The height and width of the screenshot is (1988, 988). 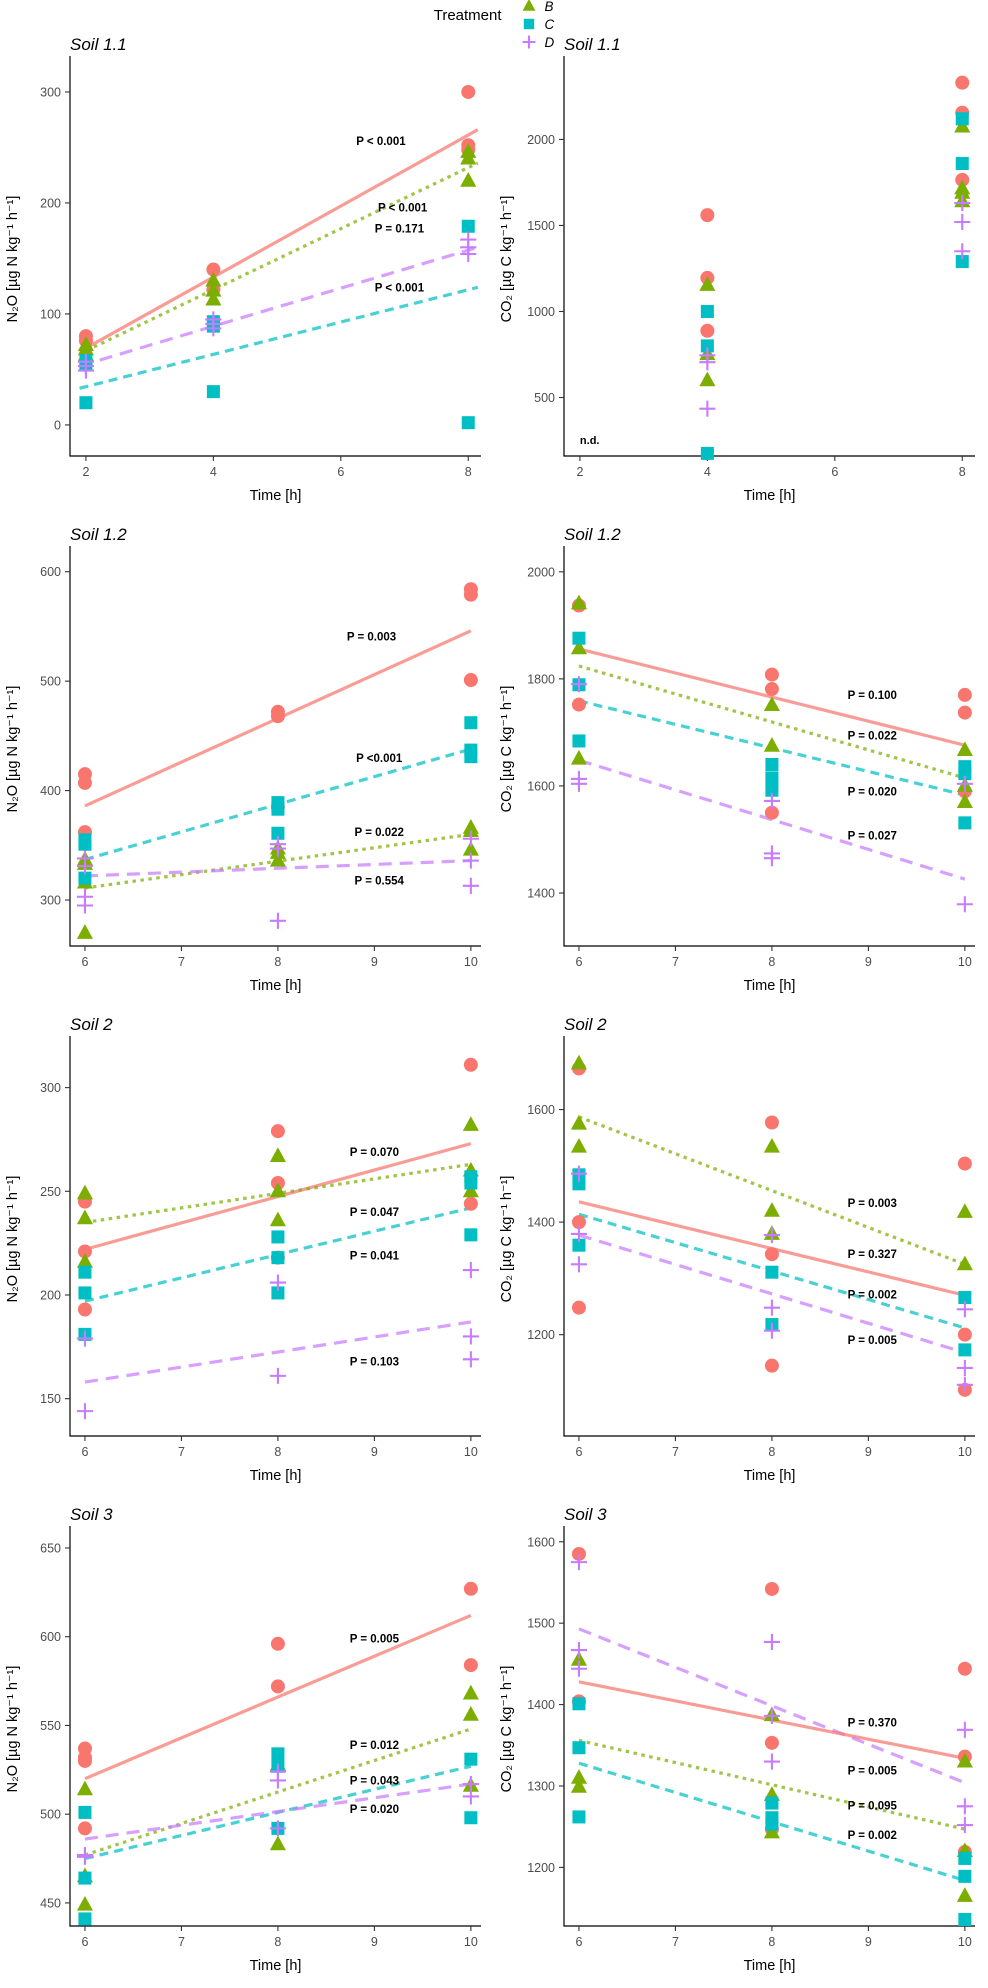 I want to click on y-tick-label: 450, so click(x=50, y=1903).